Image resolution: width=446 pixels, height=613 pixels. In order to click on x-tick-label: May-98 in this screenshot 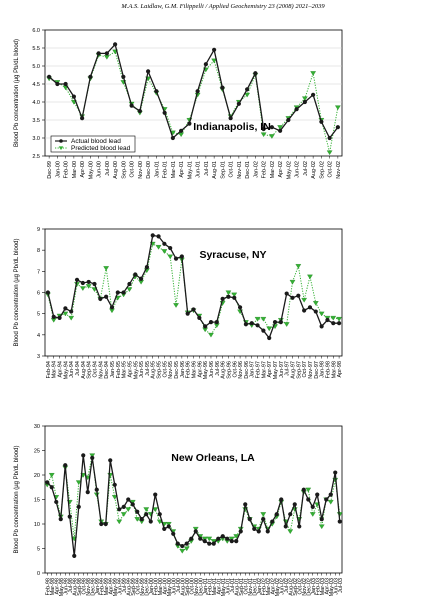, I will do `click(62, 587)`.